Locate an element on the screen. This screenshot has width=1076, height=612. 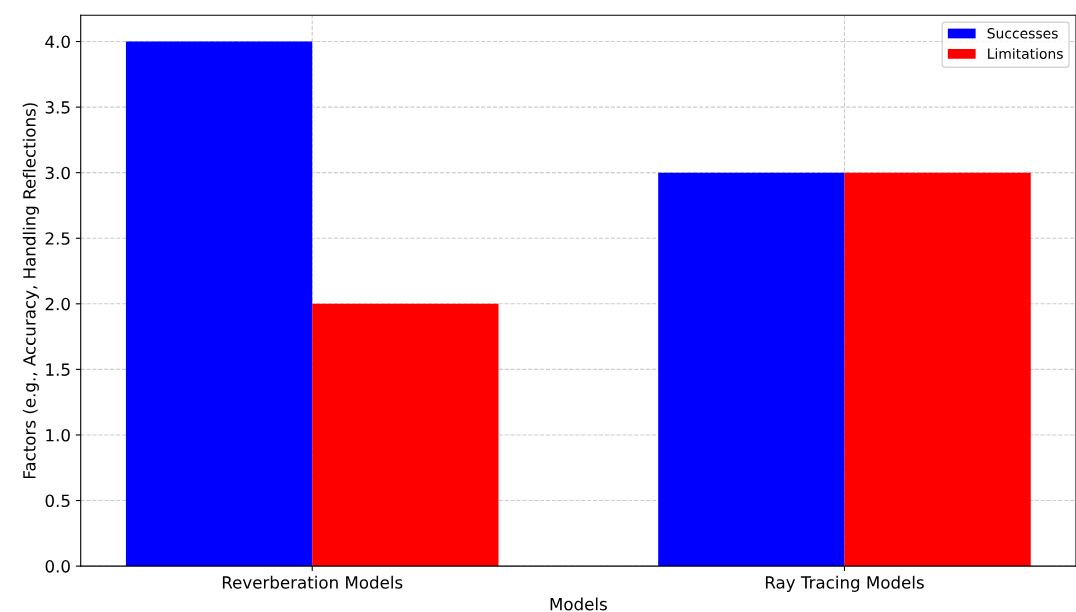
x-axis-title: Models is located at coordinates (578, 604).